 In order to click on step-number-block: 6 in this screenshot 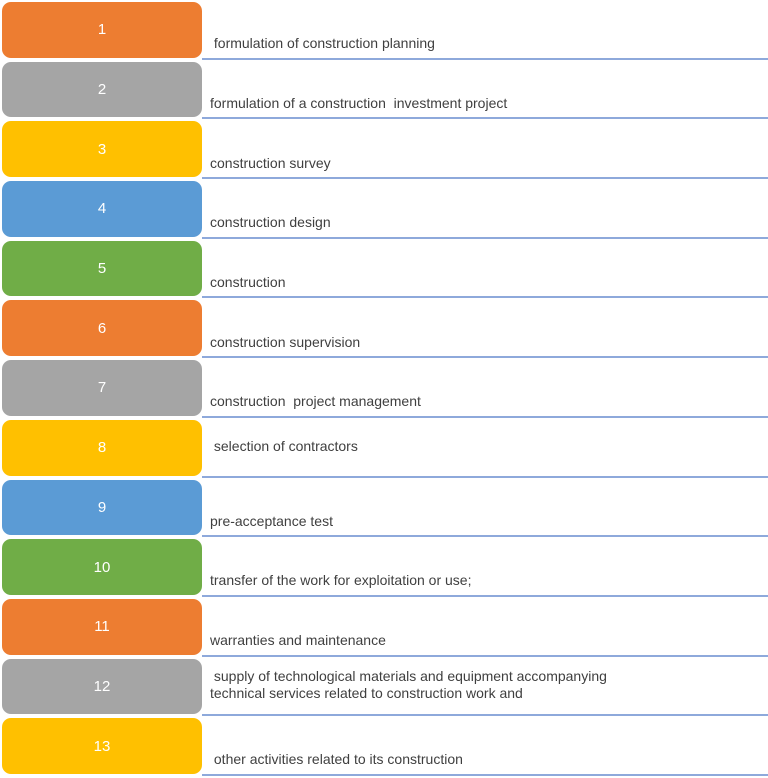, I will do `click(102, 328)`.